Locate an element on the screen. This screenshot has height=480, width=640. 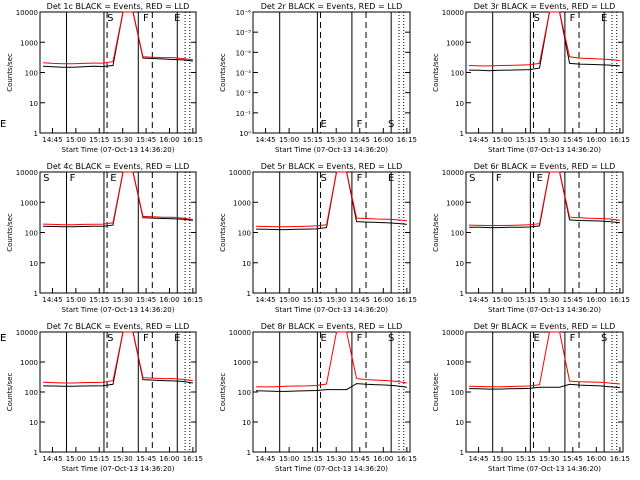
y-tick-label: 10⁻² is located at coordinates (244, 94).